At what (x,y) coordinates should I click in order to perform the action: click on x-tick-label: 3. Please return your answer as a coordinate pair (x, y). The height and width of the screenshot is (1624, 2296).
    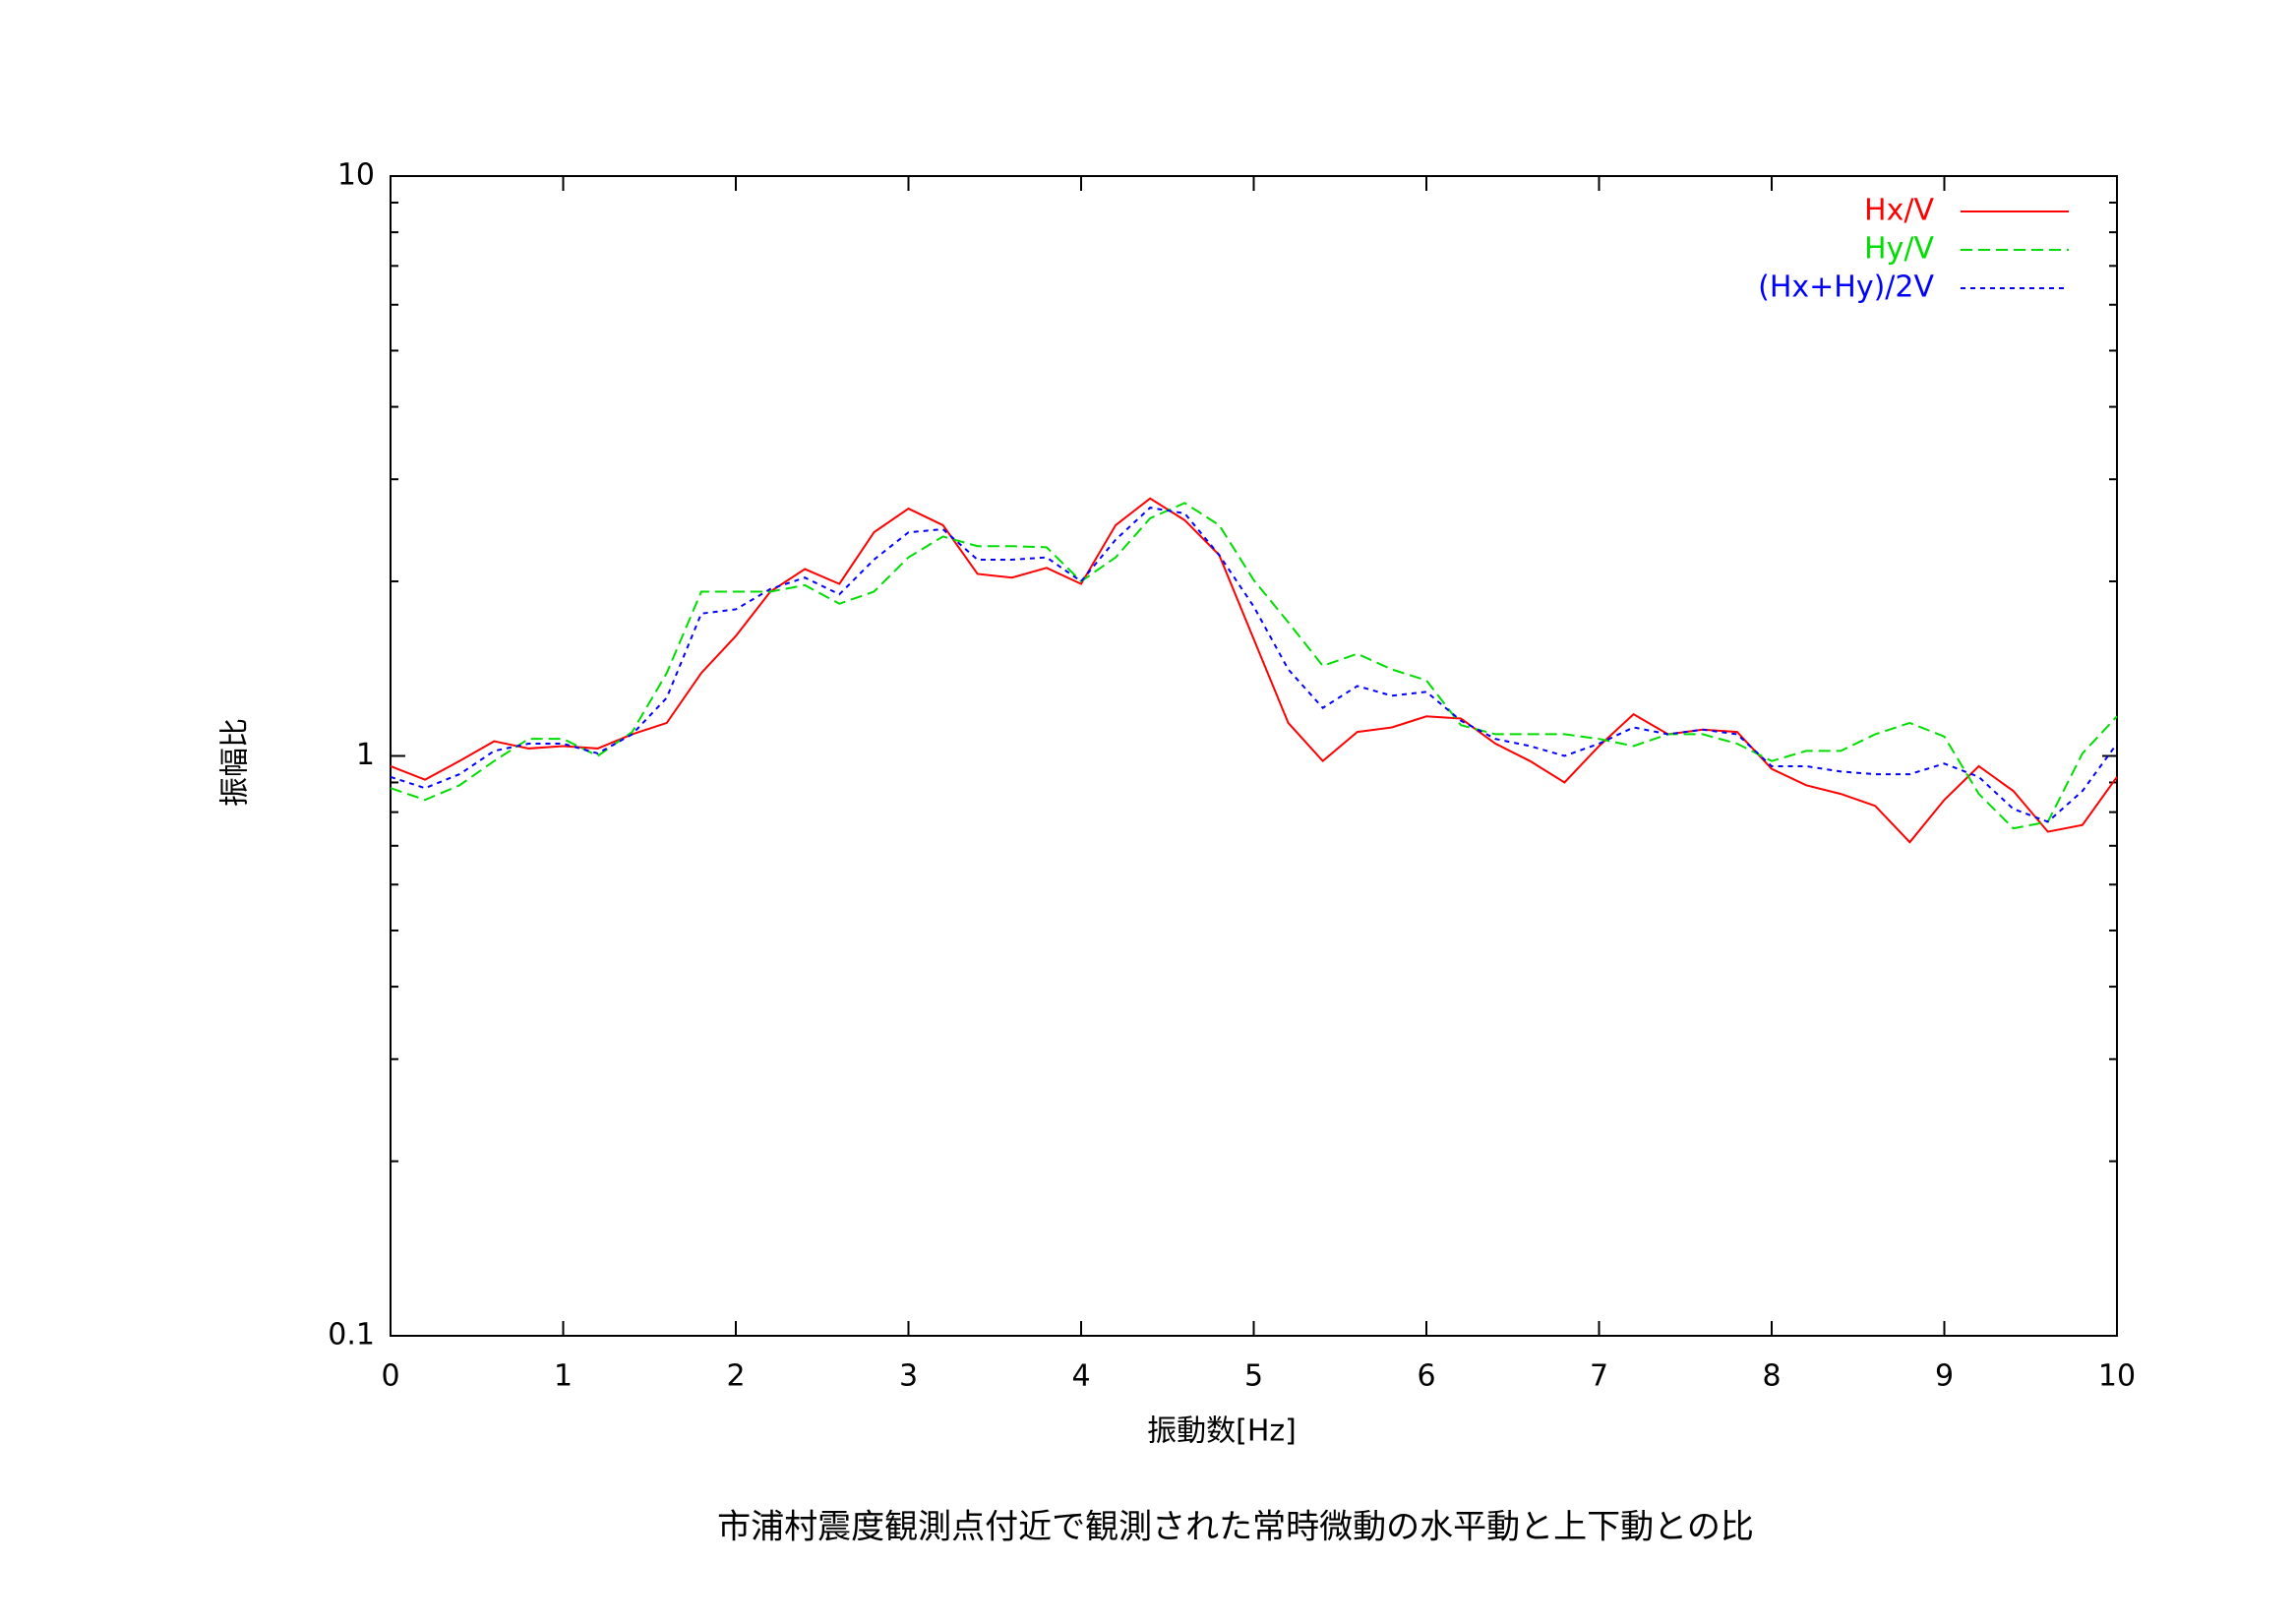
    Looking at the image, I should click on (908, 1376).